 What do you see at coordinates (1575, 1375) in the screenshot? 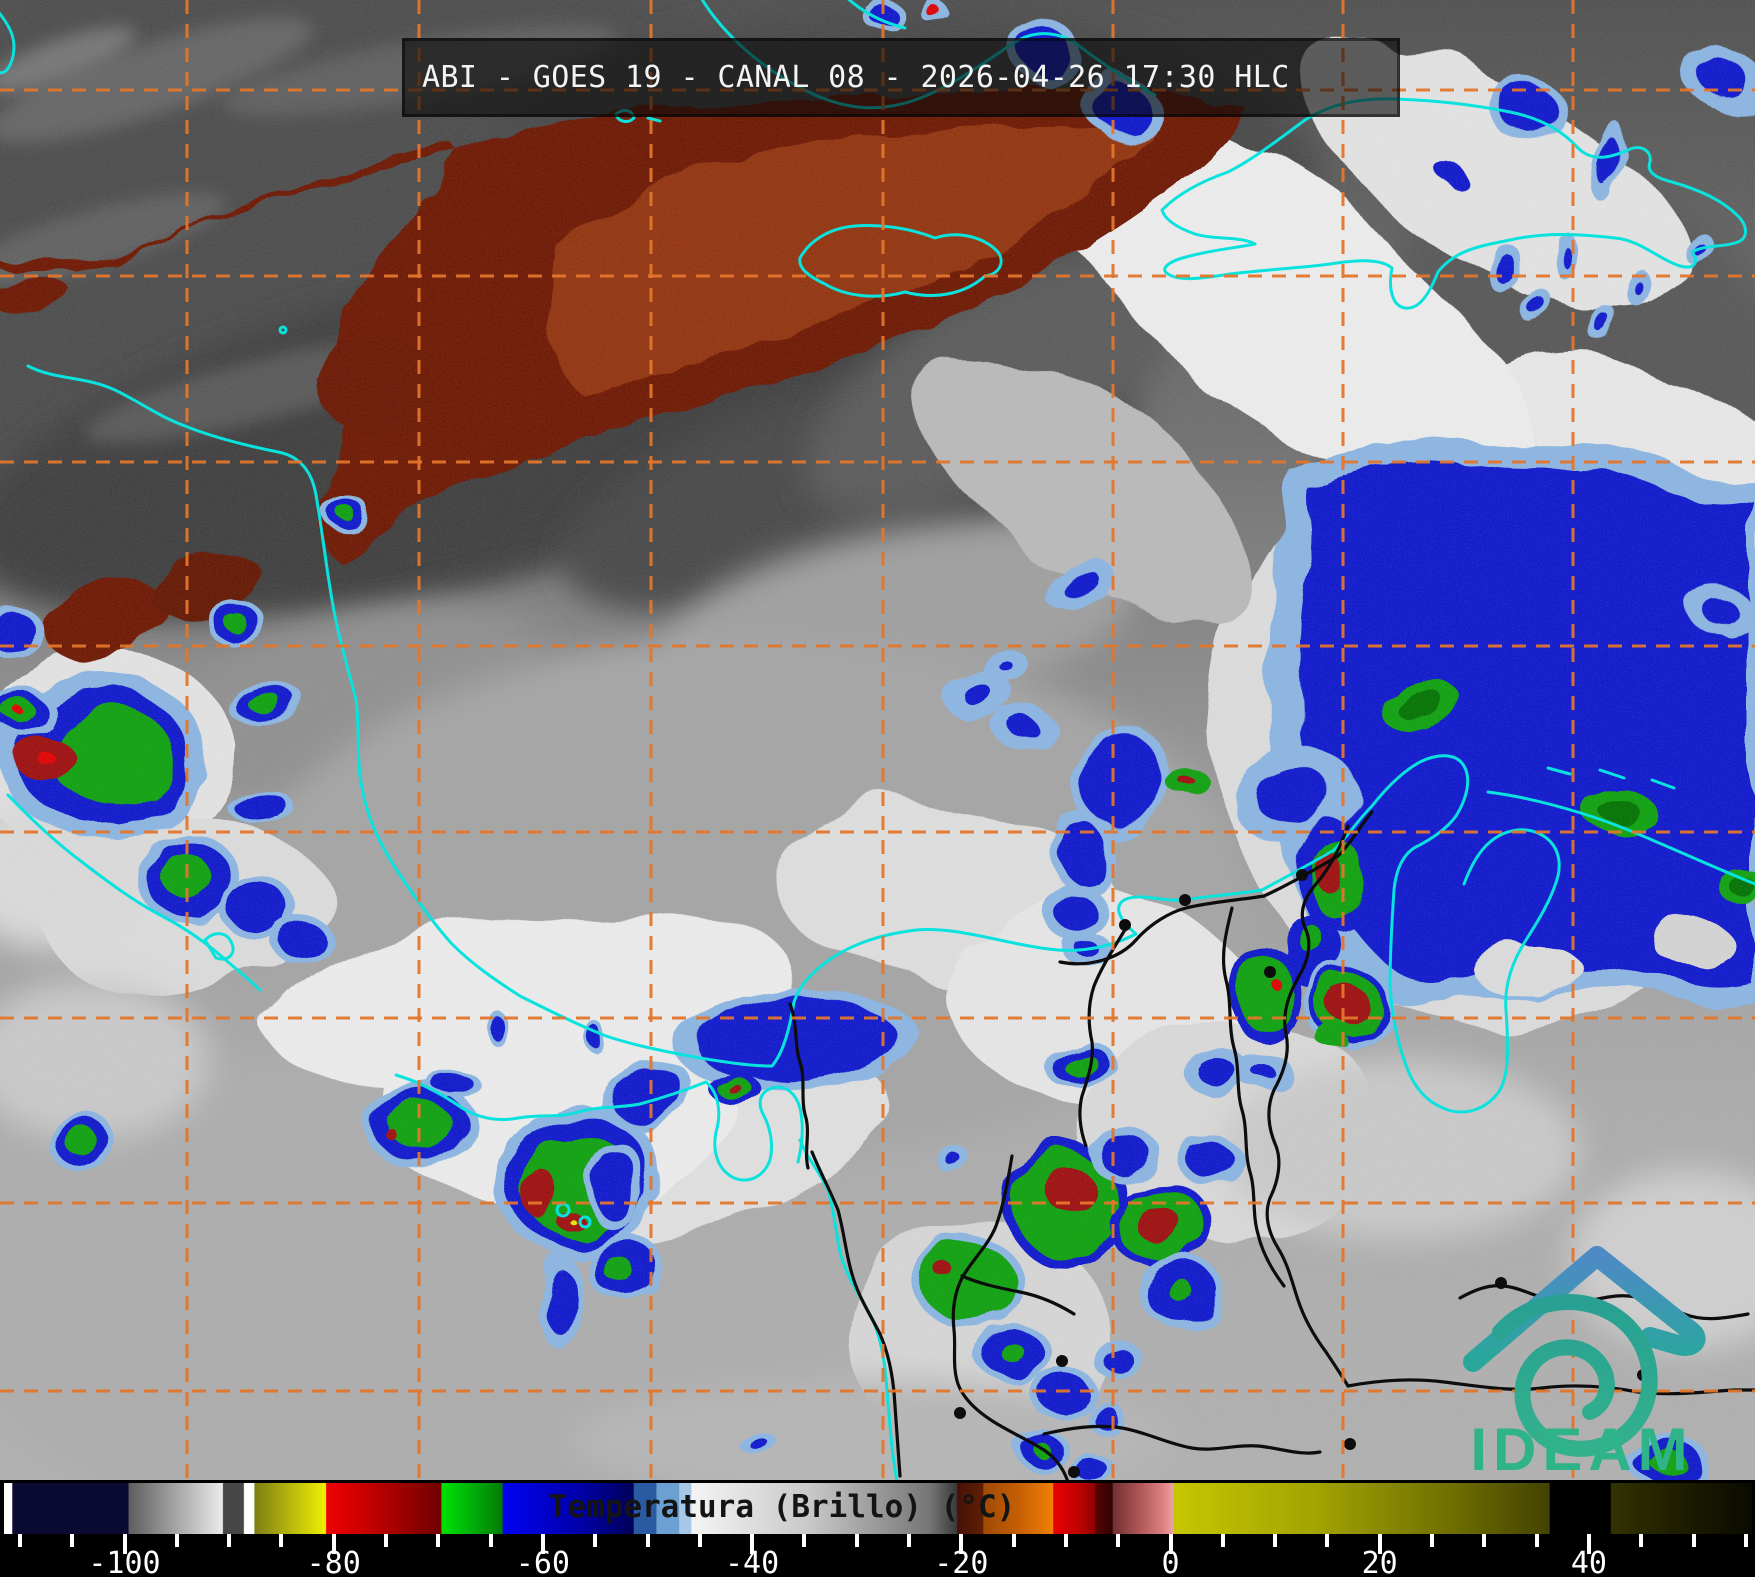
I see `ideam-spiral-icon` at bounding box center [1575, 1375].